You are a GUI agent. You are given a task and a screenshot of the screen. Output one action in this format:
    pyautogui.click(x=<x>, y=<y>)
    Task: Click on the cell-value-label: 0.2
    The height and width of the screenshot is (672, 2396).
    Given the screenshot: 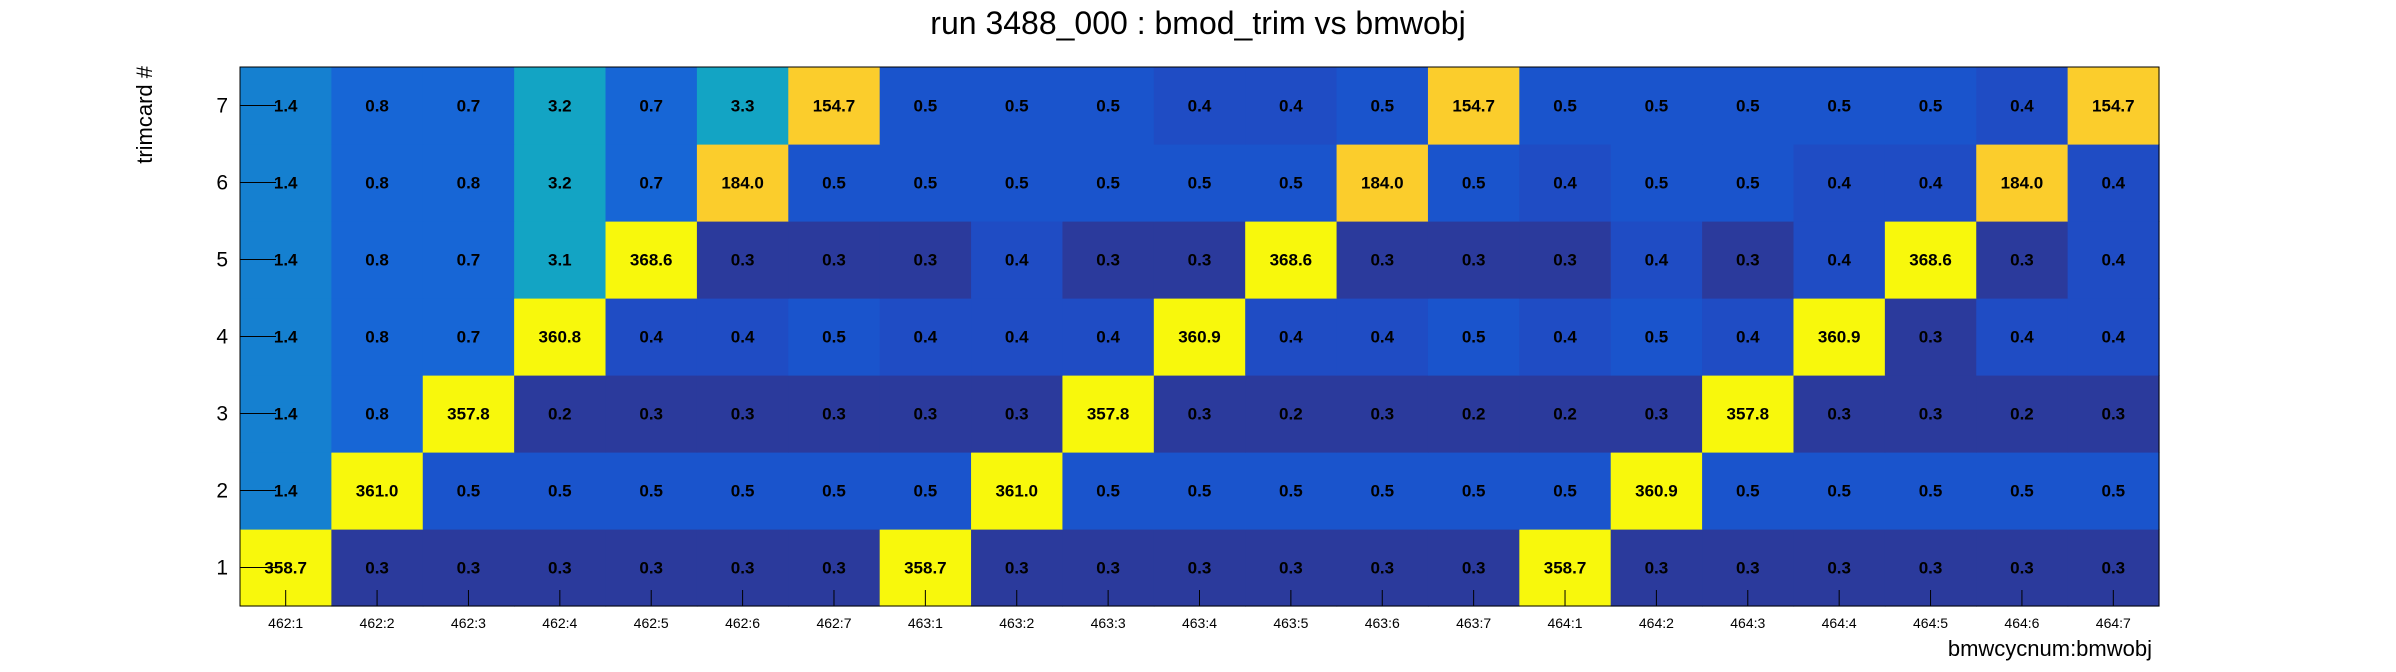 What is the action you would take?
    pyautogui.click(x=560, y=414)
    